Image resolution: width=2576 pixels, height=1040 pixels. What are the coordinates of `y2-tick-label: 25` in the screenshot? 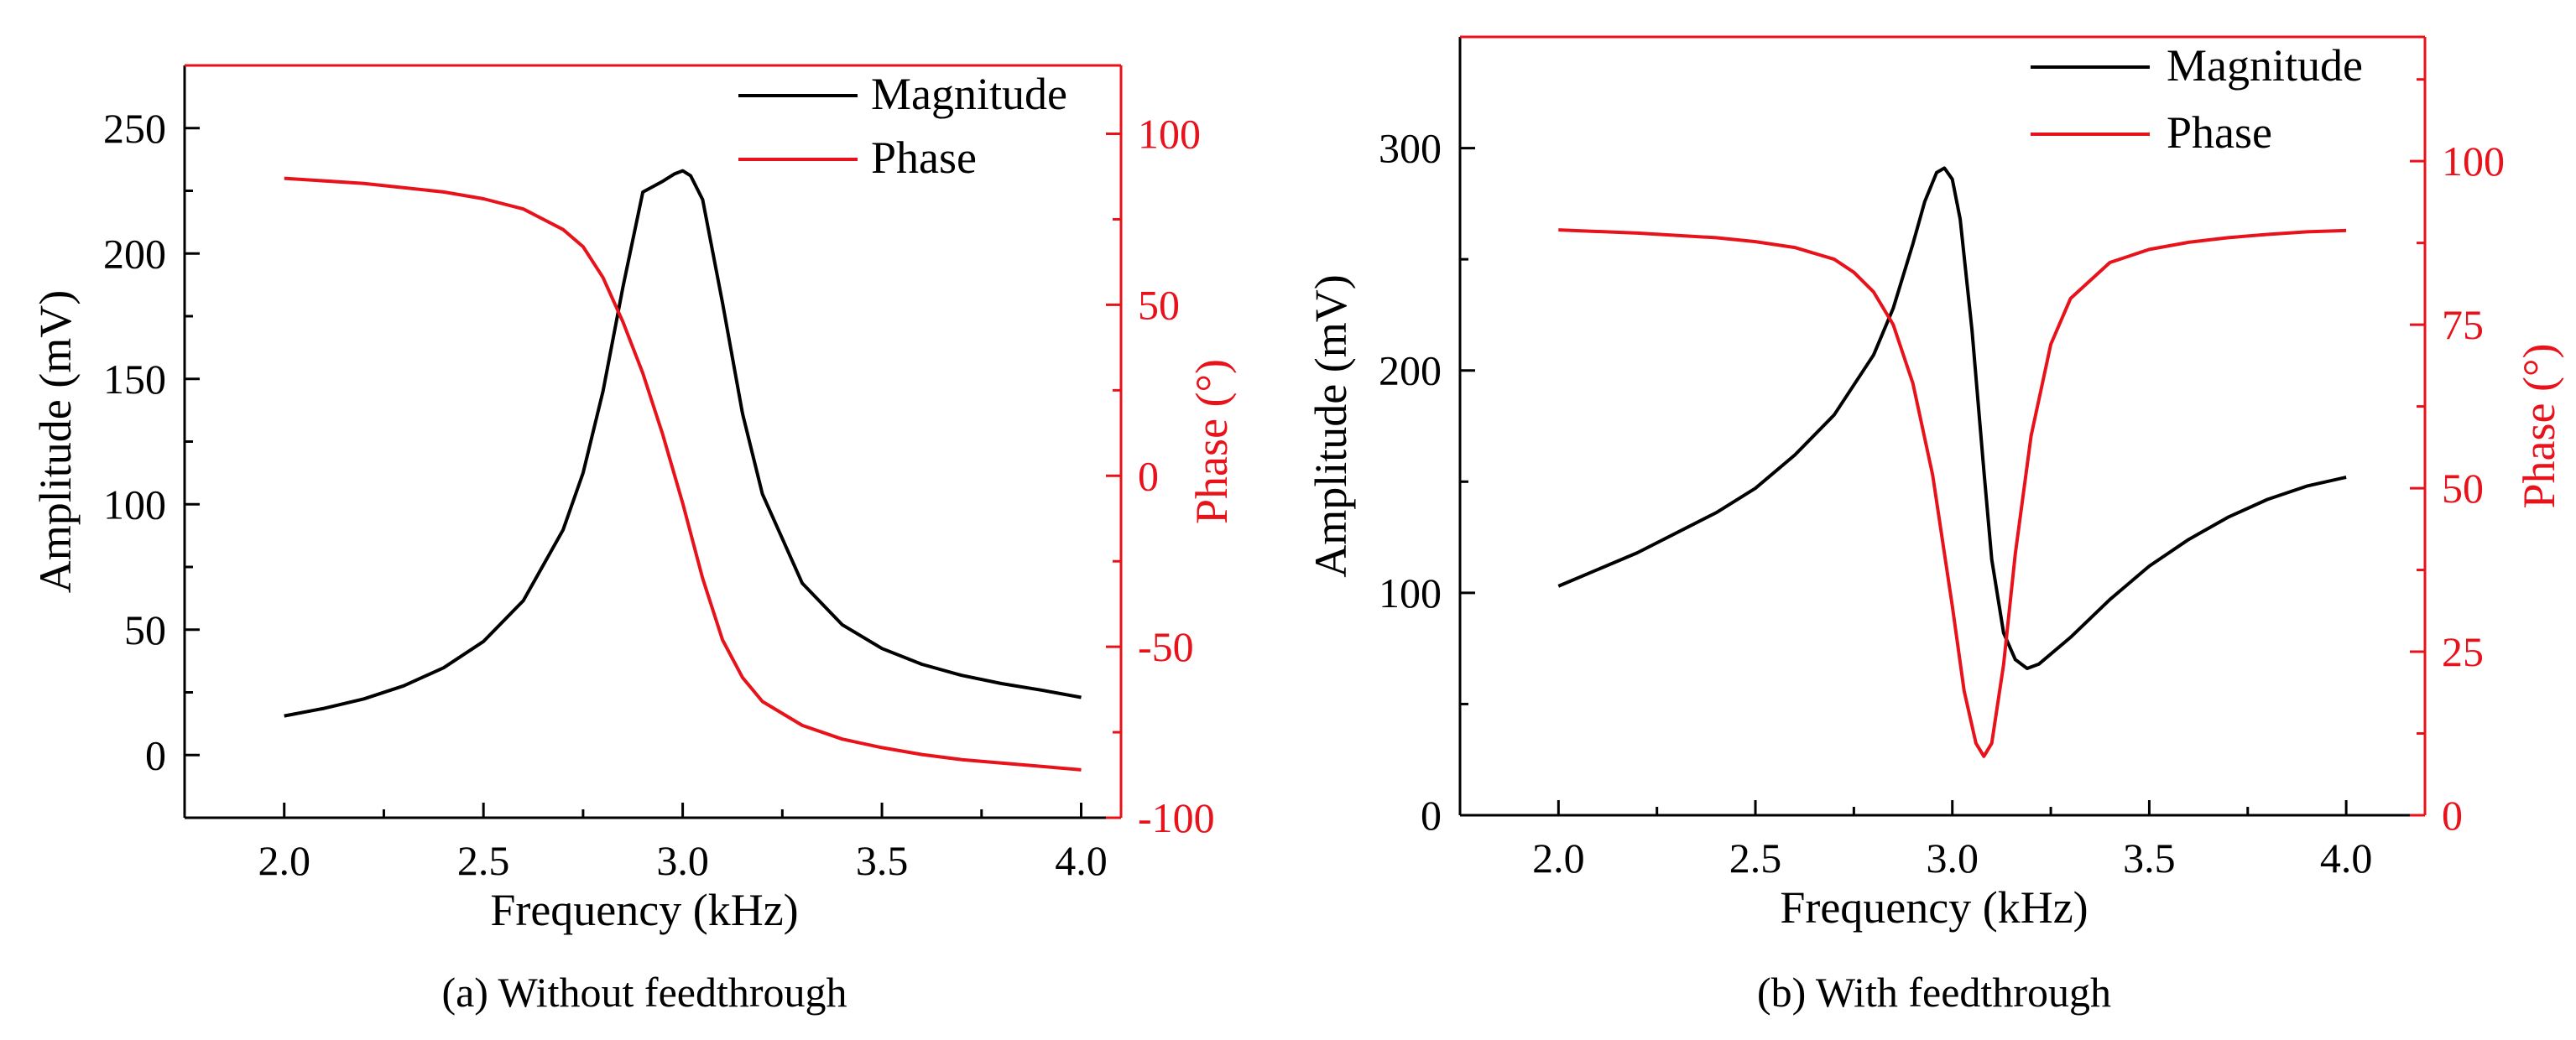 It's located at (2463, 651).